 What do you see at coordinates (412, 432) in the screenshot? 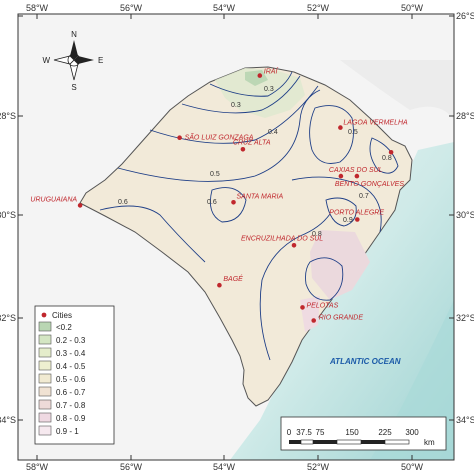
I see `scale-tick-label: 300` at bounding box center [412, 432].